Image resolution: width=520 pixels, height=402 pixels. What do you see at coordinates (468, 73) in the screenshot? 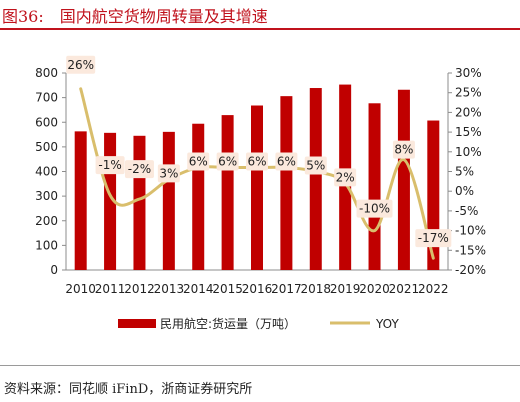
I see `right-tick-label: 30%` at bounding box center [468, 73].